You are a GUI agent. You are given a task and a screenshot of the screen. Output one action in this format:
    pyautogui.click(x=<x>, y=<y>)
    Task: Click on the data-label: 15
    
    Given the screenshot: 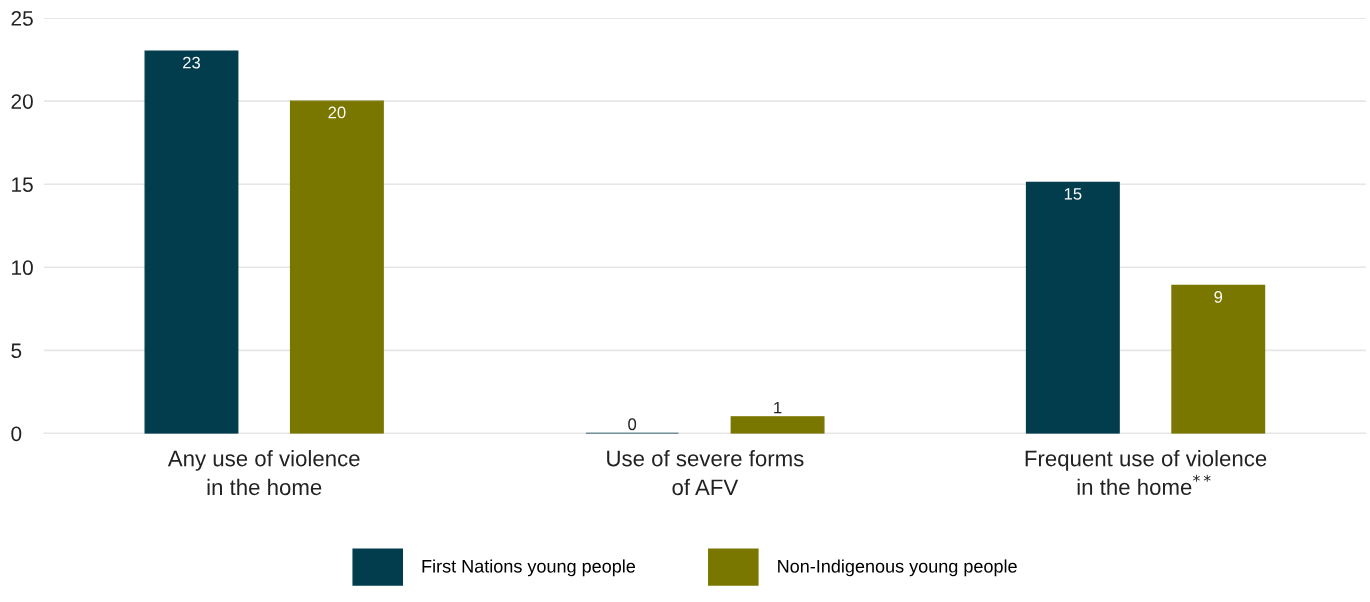 What is the action you would take?
    pyautogui.click(x=1073, y=194)
    